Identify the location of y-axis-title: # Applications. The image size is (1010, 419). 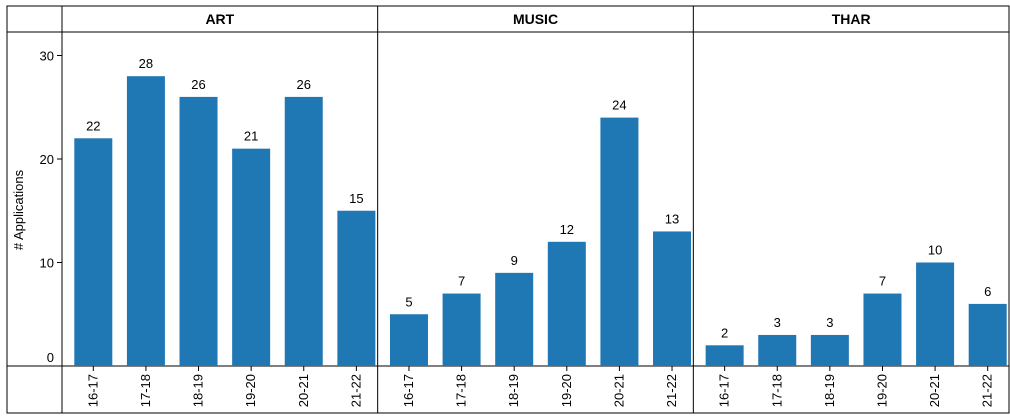
(18, 209).